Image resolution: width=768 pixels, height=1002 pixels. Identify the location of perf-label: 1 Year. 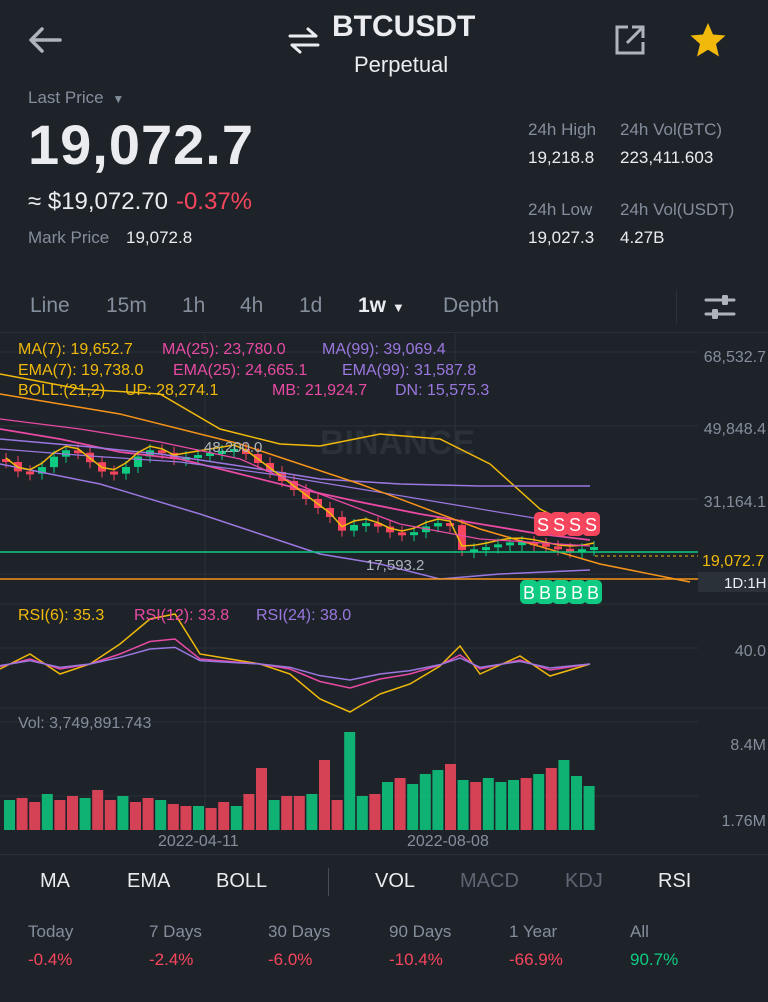
(533, 931).